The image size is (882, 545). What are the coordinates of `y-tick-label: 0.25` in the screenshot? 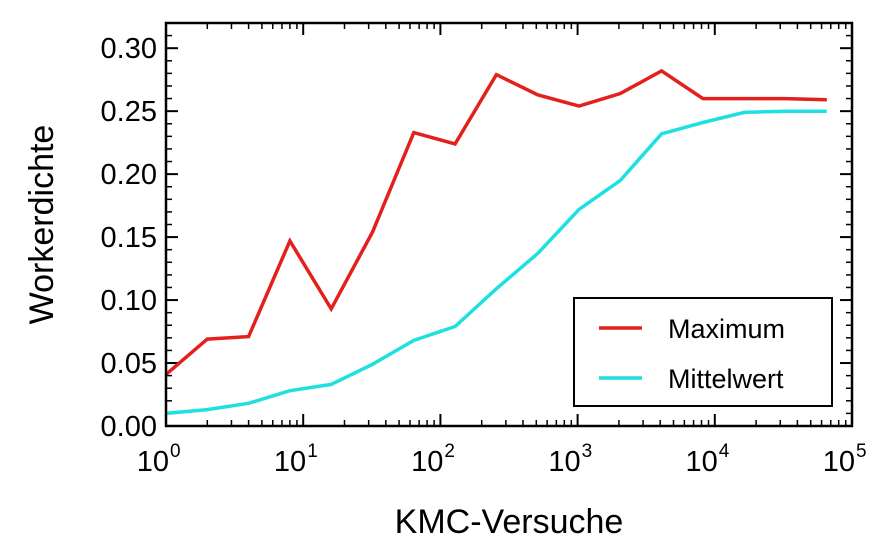 It's located at (129, 112).